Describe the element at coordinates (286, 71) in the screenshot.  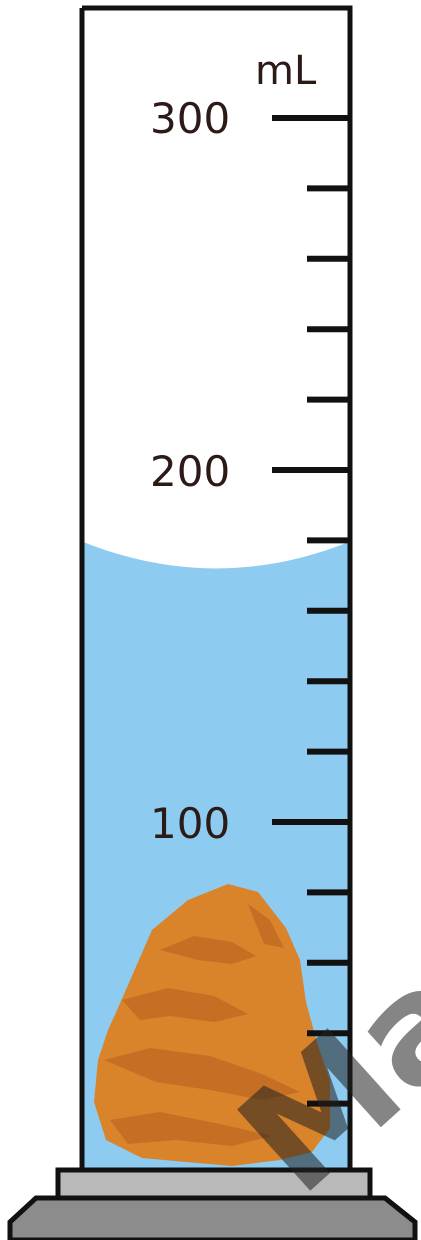
I see `unit-label: mL` at that location.